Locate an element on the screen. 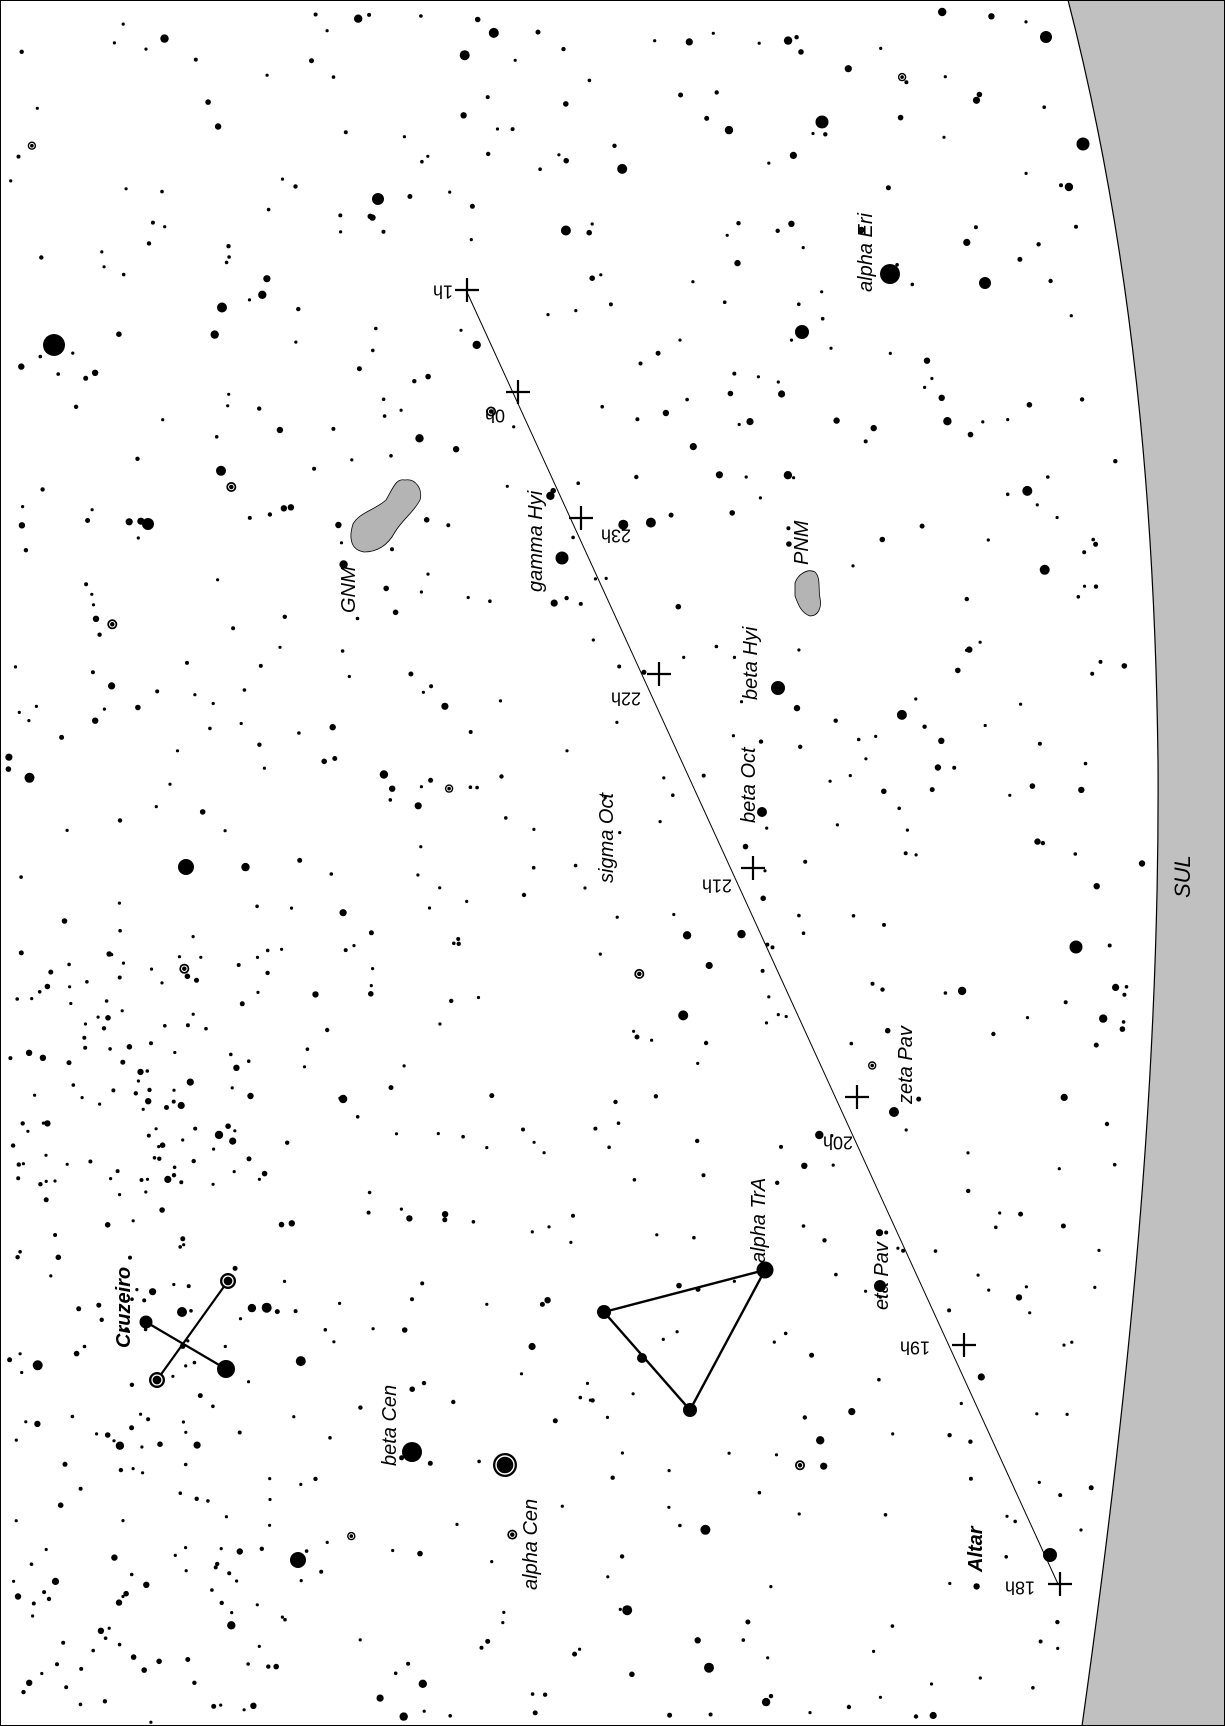 This screenshot has width=1225, height=1726. label-beta-cen: beta Cen is located at coordinates (390, 1425).